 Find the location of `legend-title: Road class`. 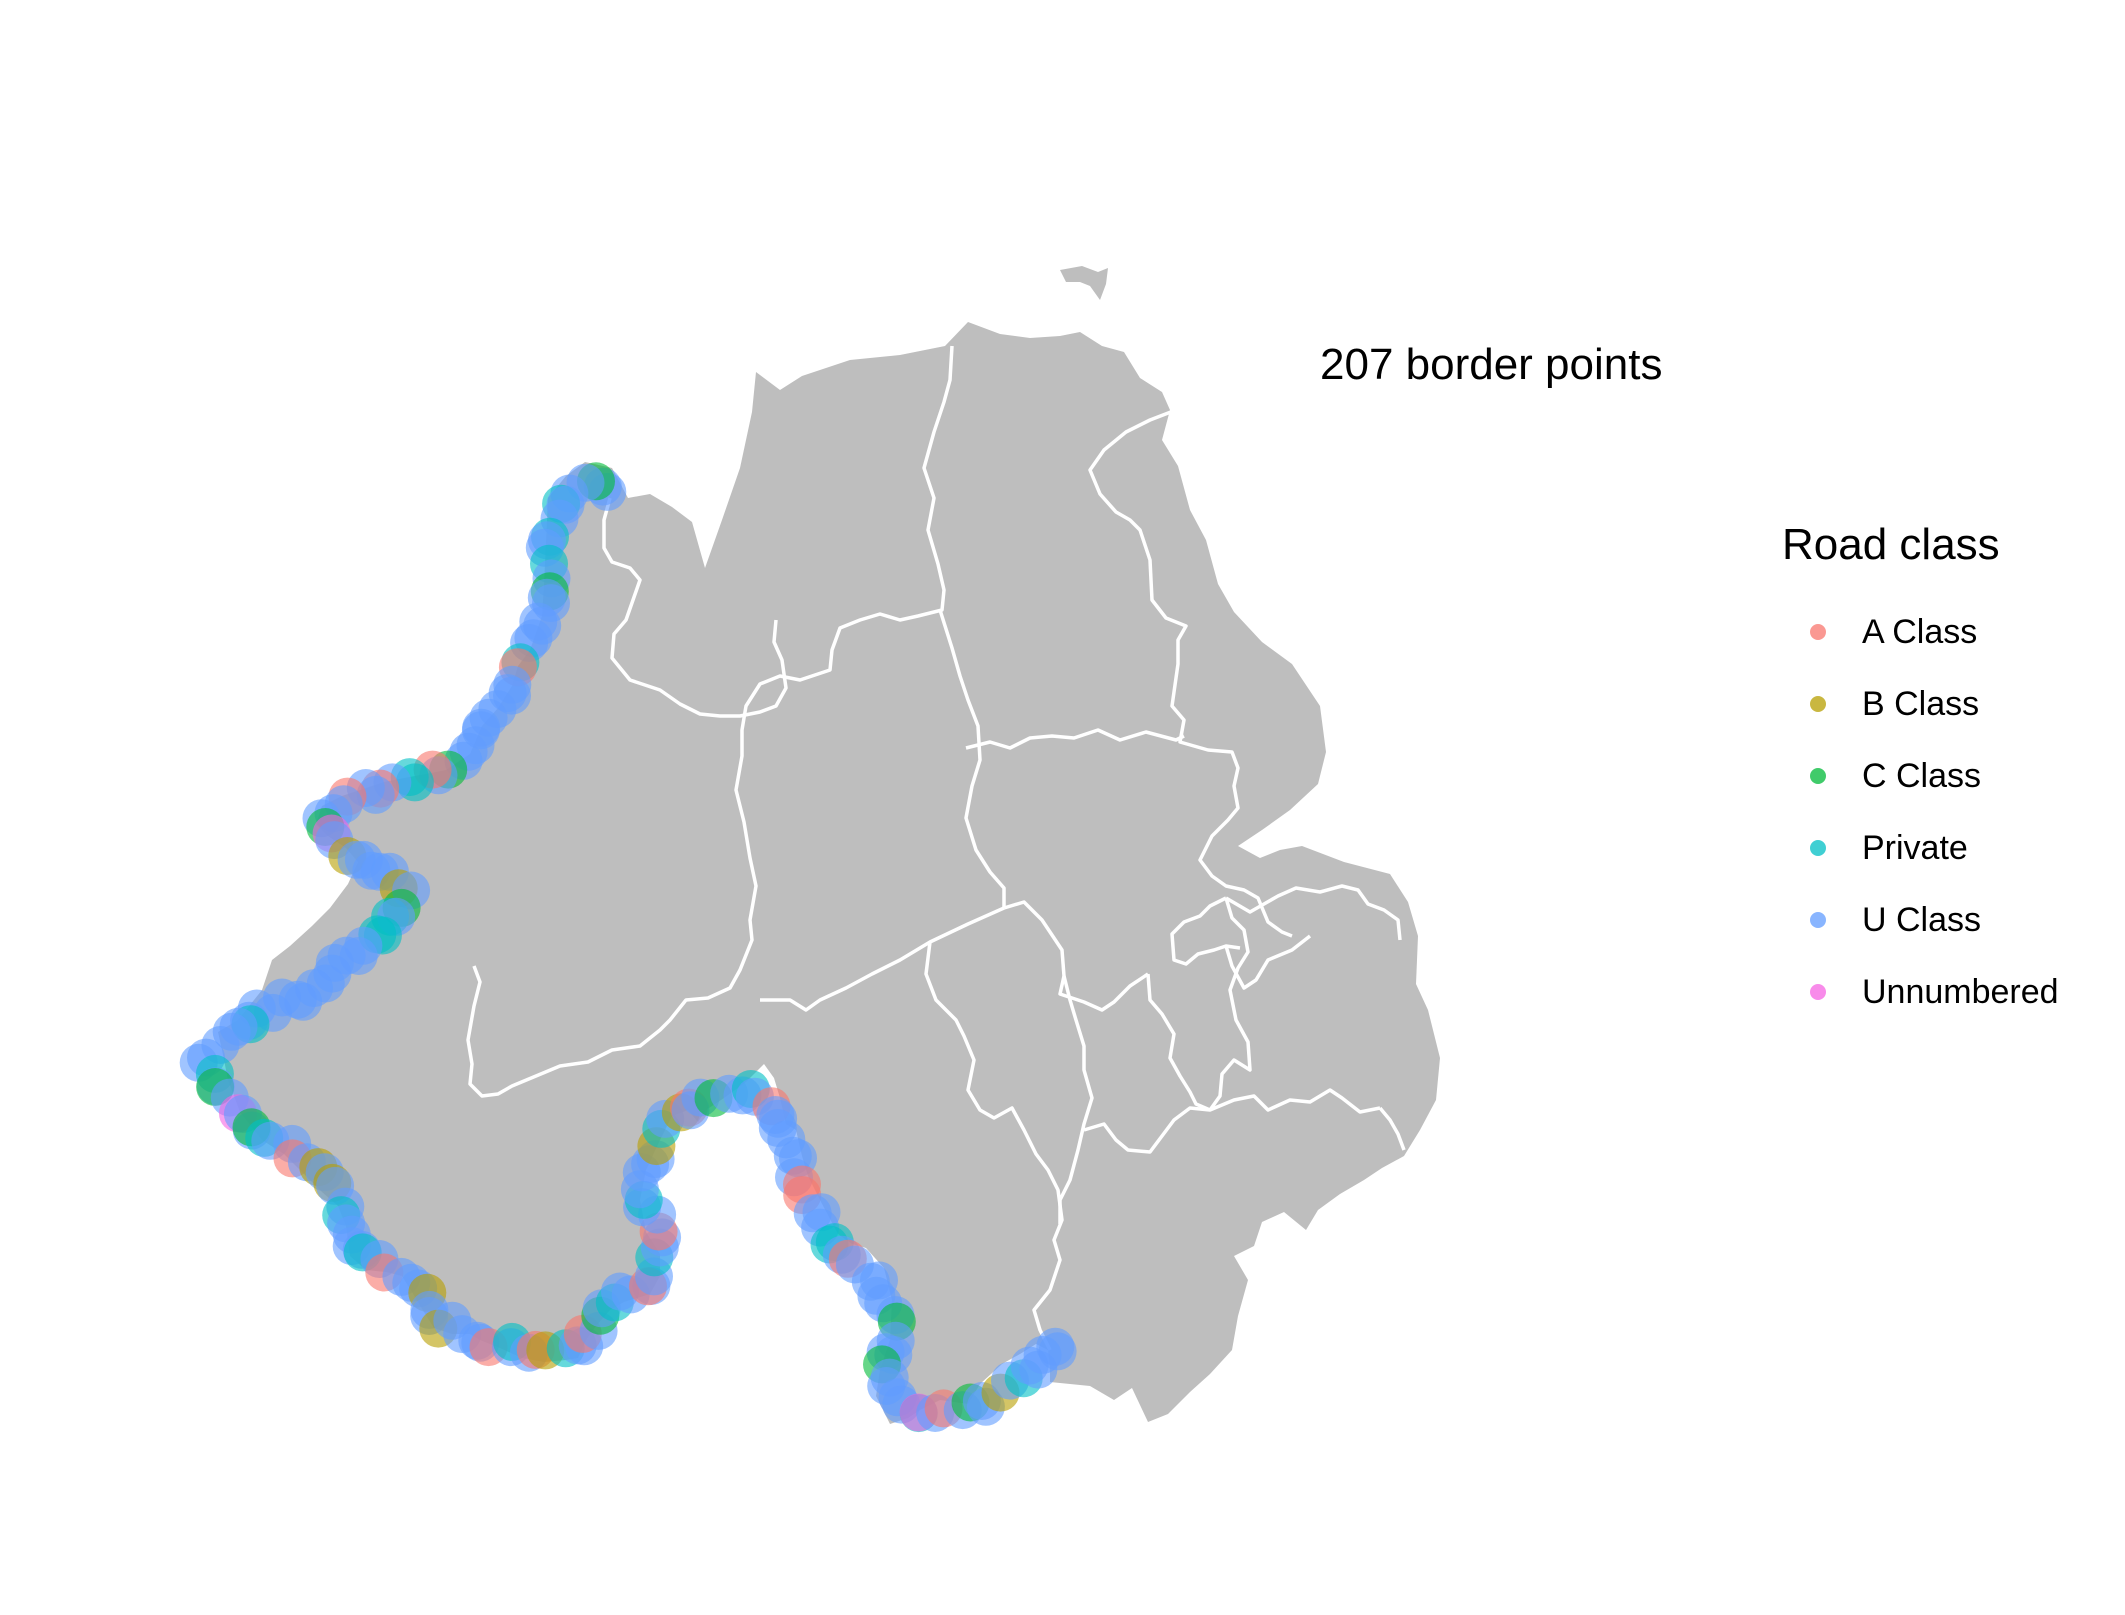

legend-title: Road class is located at coordinates (1891, 544).